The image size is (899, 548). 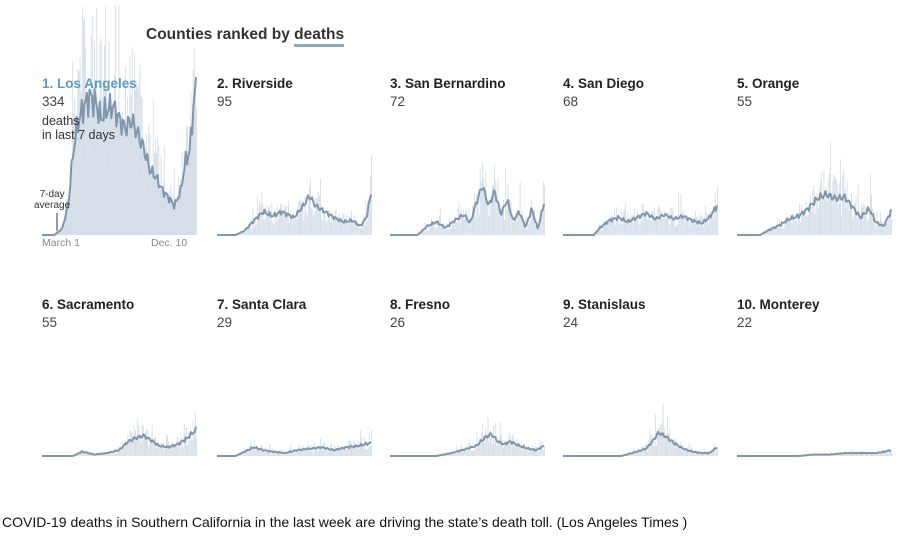 I want to click on metric-selector: deaths, so click(x=319, y=36).